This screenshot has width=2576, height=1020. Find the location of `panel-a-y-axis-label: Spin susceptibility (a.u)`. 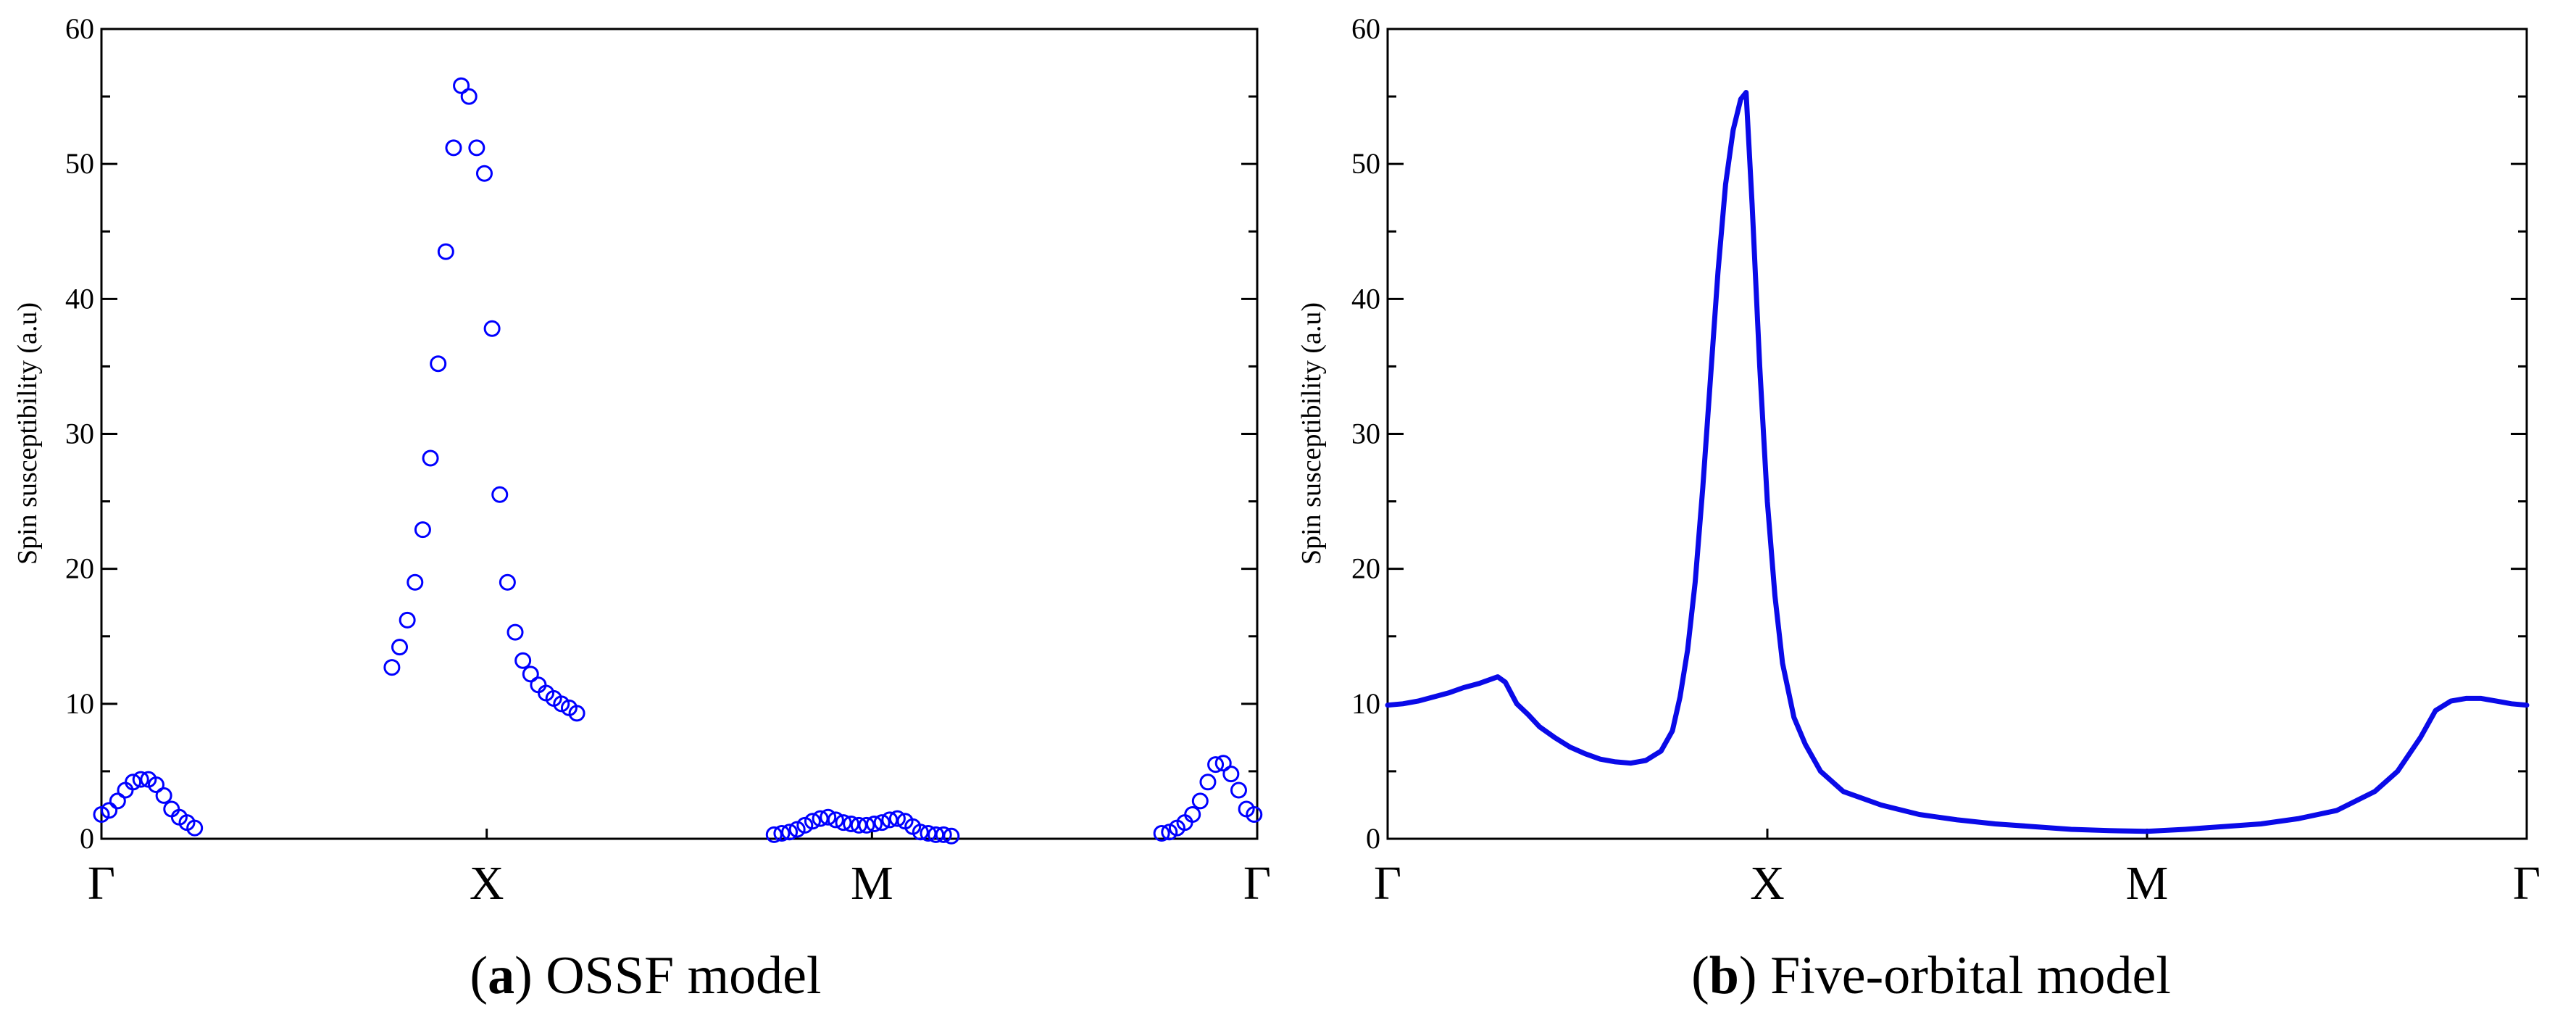

panel-a-y-axis-label: Spin susceptibility (a.u) is located at coordinates (27, 433).